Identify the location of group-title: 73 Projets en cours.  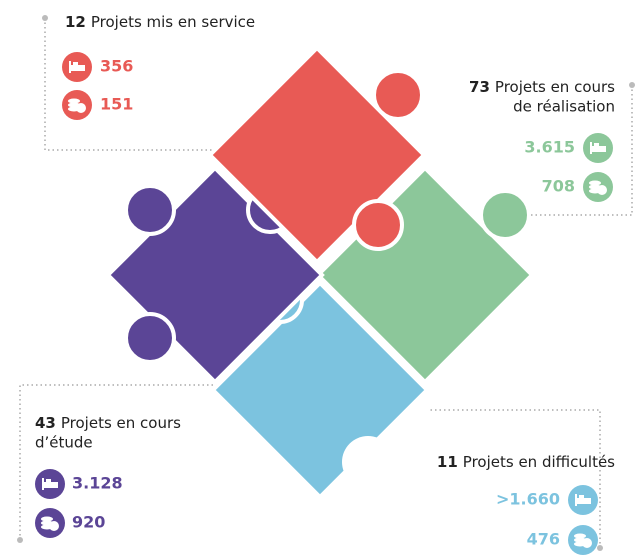
(542, 87).